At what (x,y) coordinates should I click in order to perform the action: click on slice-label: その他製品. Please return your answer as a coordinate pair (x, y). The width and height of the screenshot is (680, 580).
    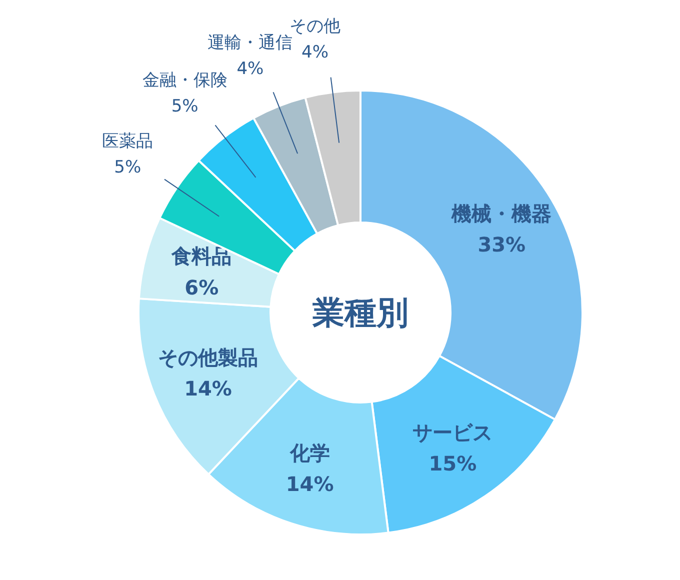
    Looking at the image, I should click on (208, 357).